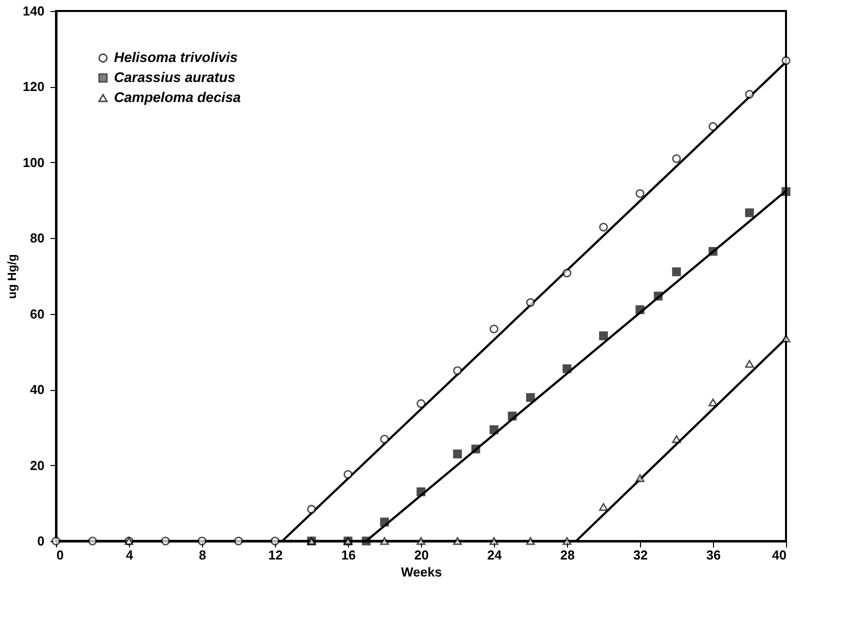  Describe the element at coordinates (640, 555) in the screenshot. I see `x-tick-label: 32` at that location.